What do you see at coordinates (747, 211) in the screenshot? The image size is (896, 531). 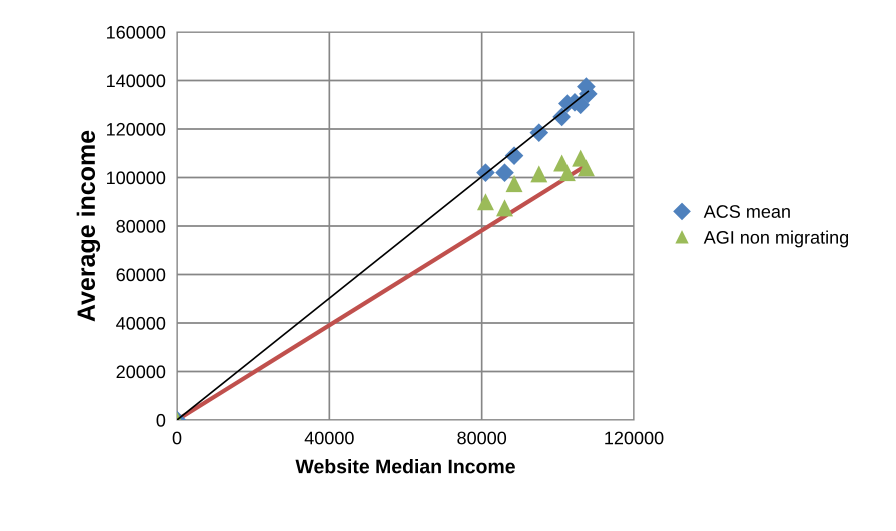 I see `legend-label: ACS mean` at bounding box center [747, 211].